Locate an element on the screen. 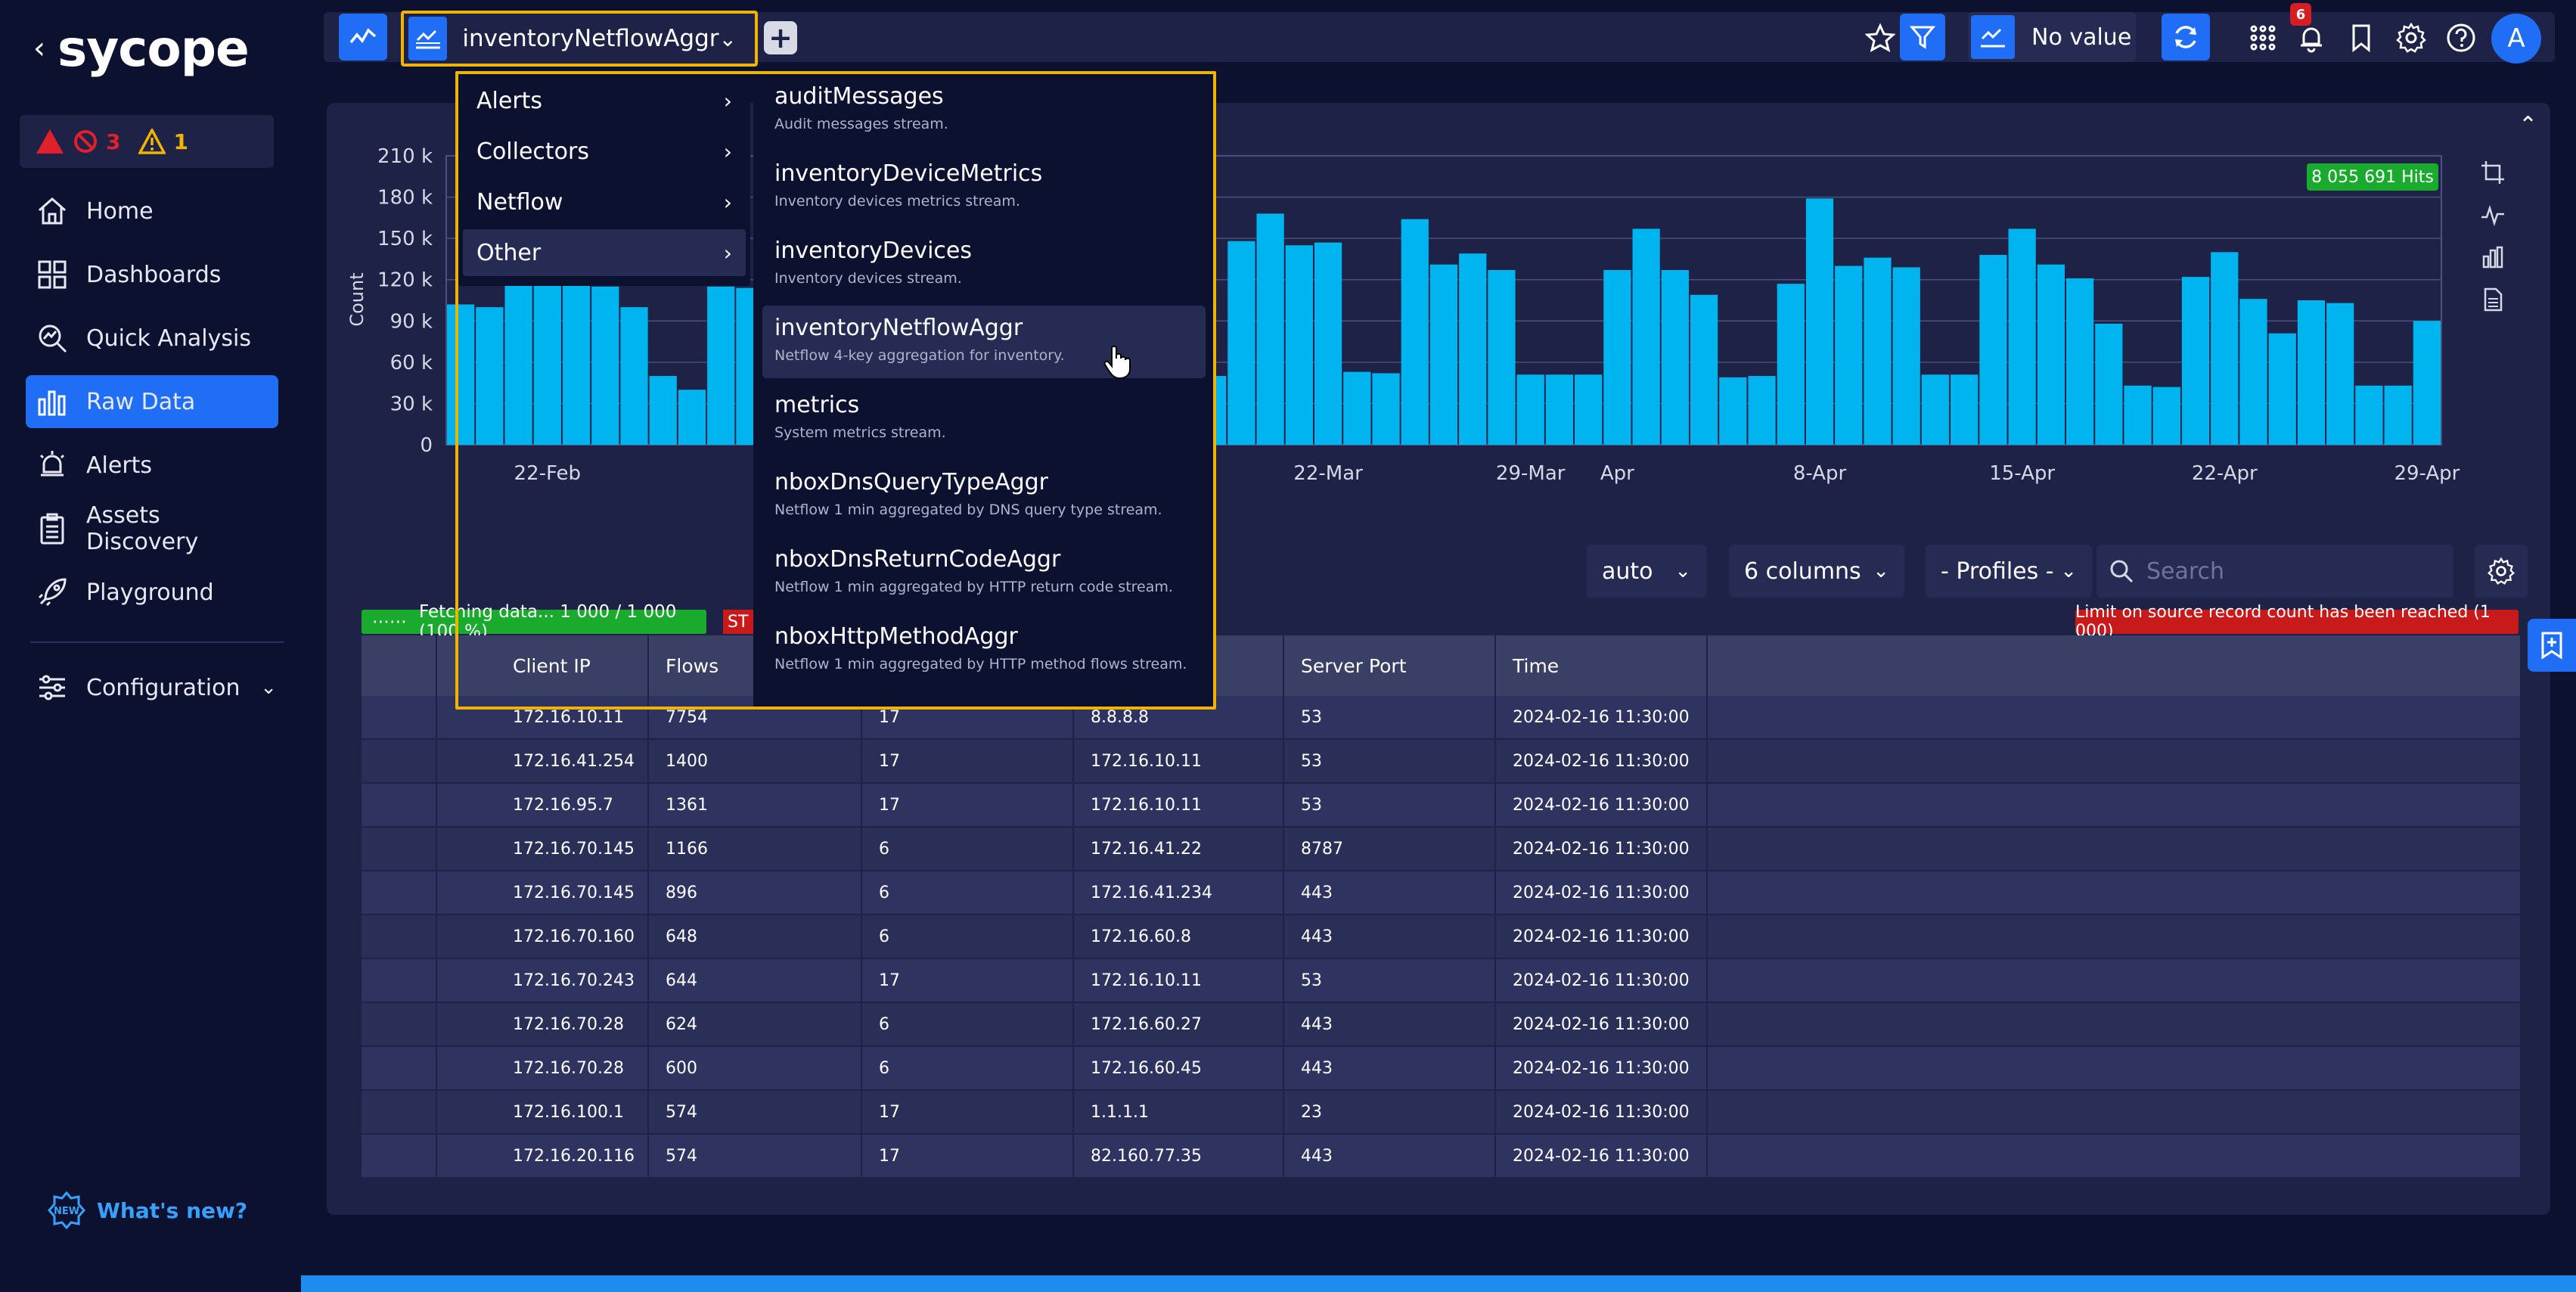 The height and width of the screenshot is (1292, 2576). analysis-mode-button is located at coordinates (363, 37).